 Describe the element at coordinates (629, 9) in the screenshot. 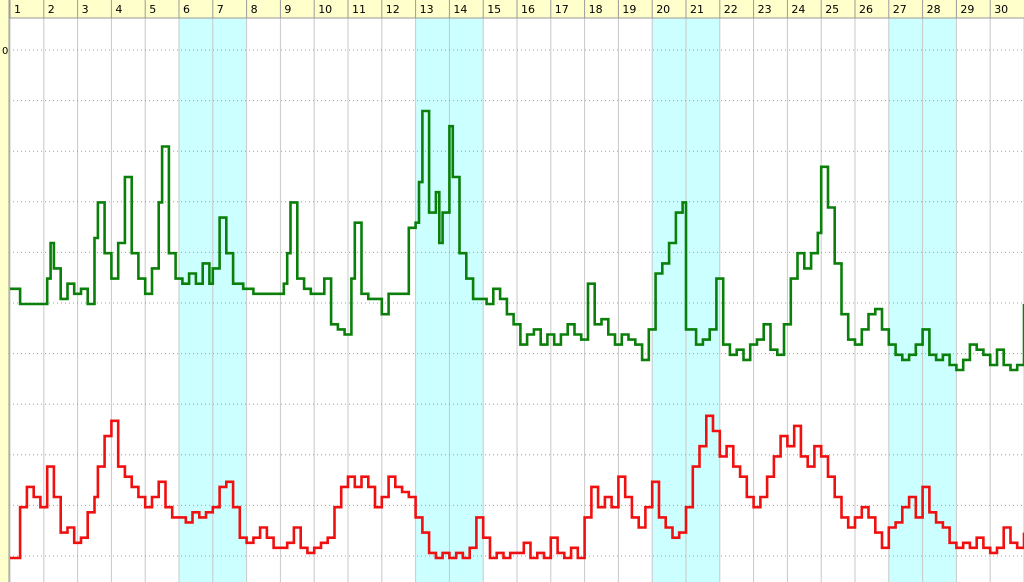

I see `day-label: 19` at that location.